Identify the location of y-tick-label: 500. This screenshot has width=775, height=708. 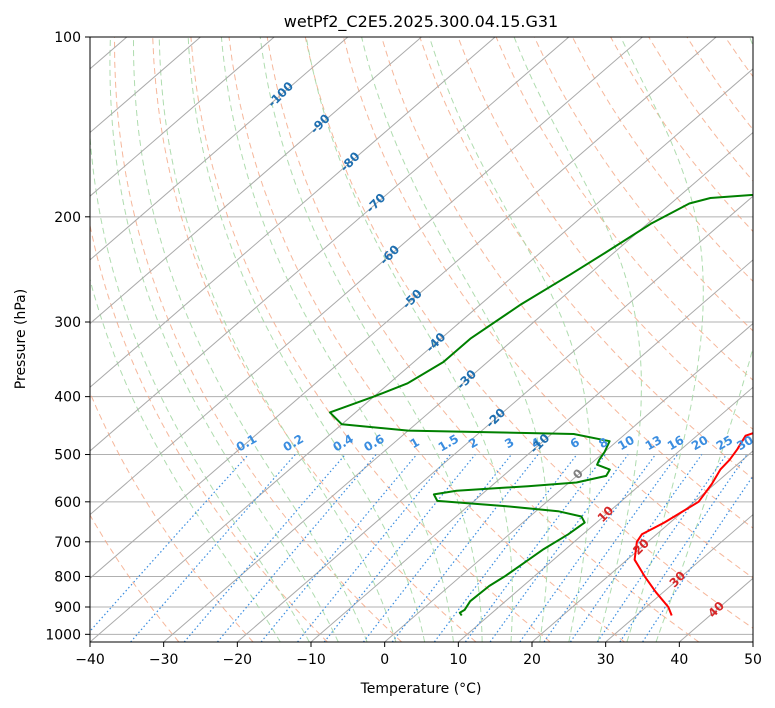
(67, 456).